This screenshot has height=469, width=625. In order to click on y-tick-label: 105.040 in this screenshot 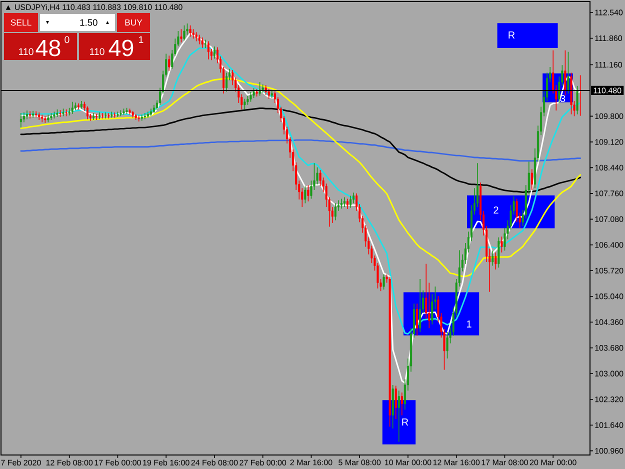, I will do `click(609, 297)`.